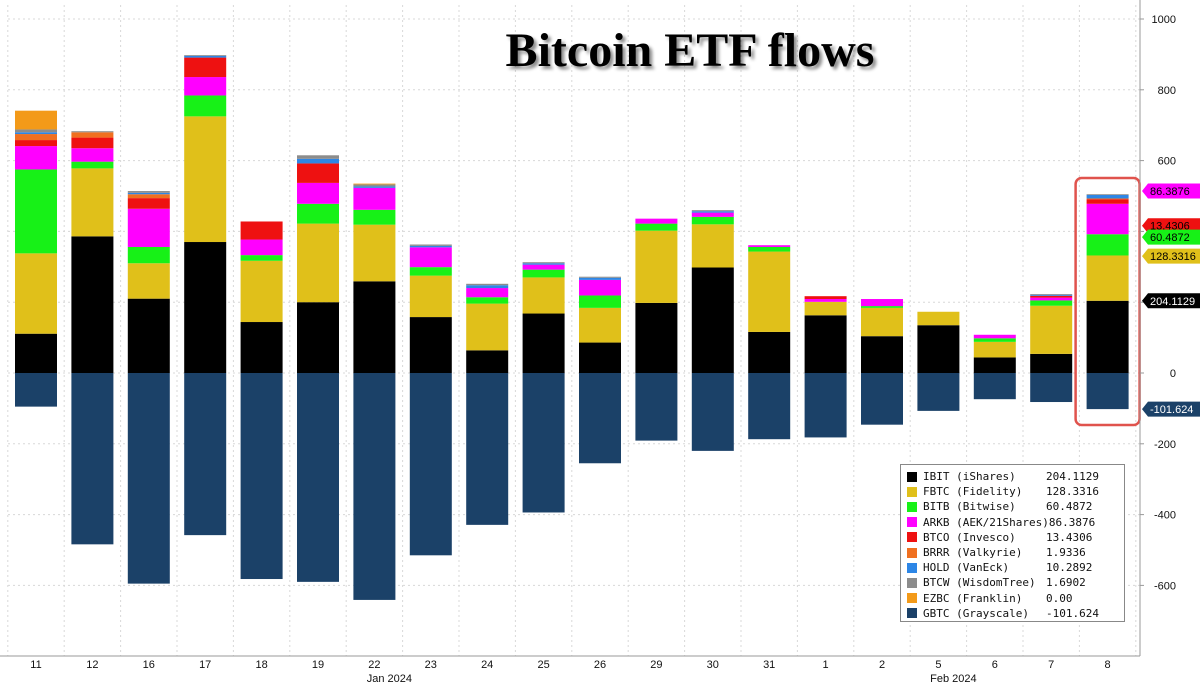  What do you see at coordinates (487, 665) in the screenshot?
I see `x-tick-label: 24` at bounding box center [487, 665].